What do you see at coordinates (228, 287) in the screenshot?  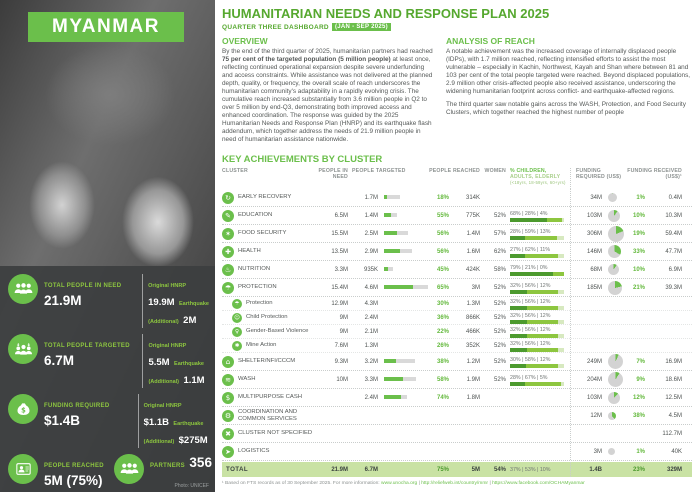 I see `protection-icon: ☂` at bounding box center [228, 287].